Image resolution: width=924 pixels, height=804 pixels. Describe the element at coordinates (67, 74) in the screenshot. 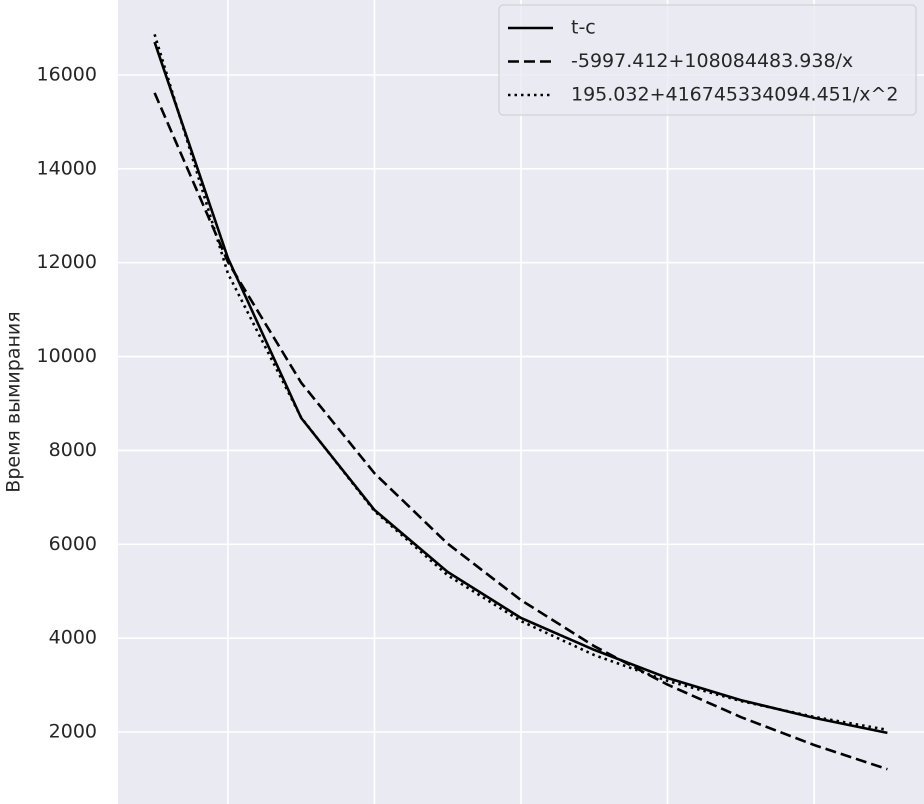

I see `y-tick-label: 16000` at that location.